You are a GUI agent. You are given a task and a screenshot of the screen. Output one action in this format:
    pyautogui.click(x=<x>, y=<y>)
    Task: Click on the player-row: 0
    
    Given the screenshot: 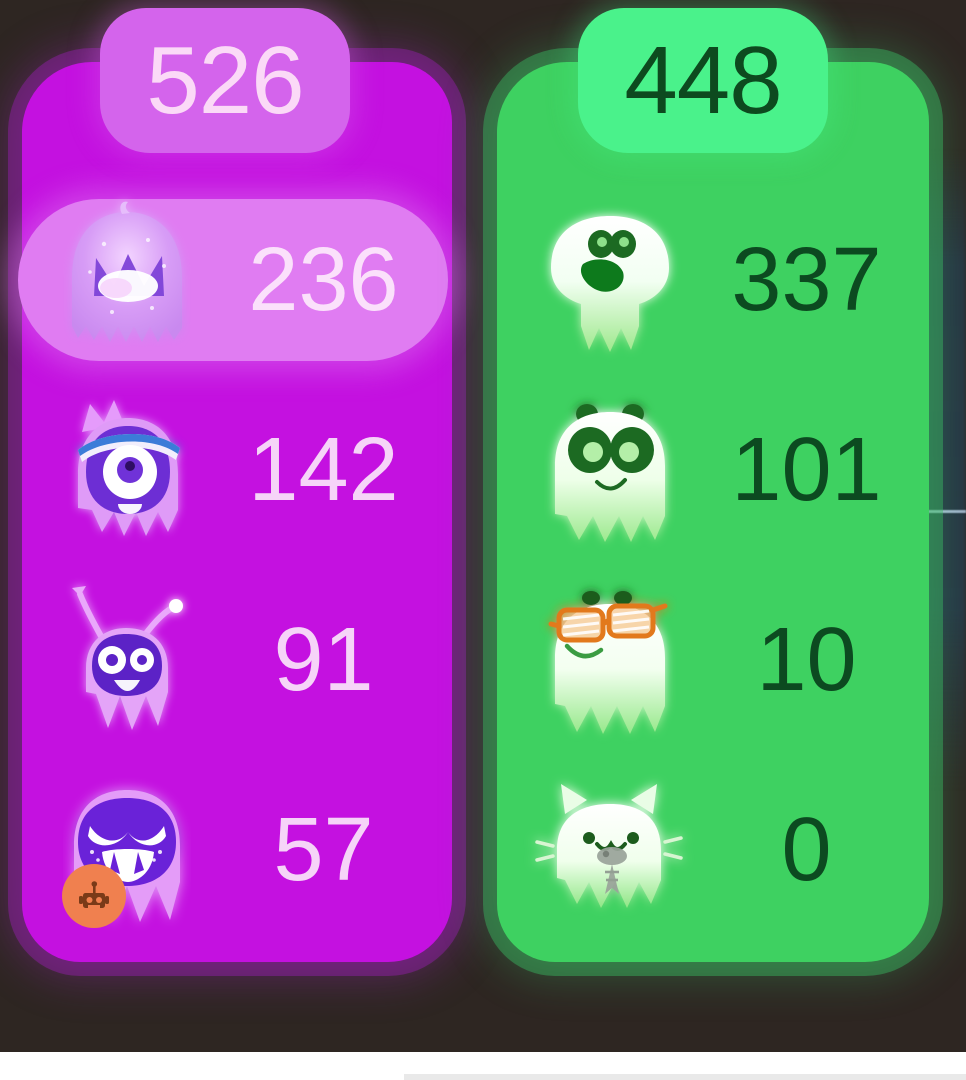 What is the action you would take?
    pyautogui.click(x=724, y=850)
    